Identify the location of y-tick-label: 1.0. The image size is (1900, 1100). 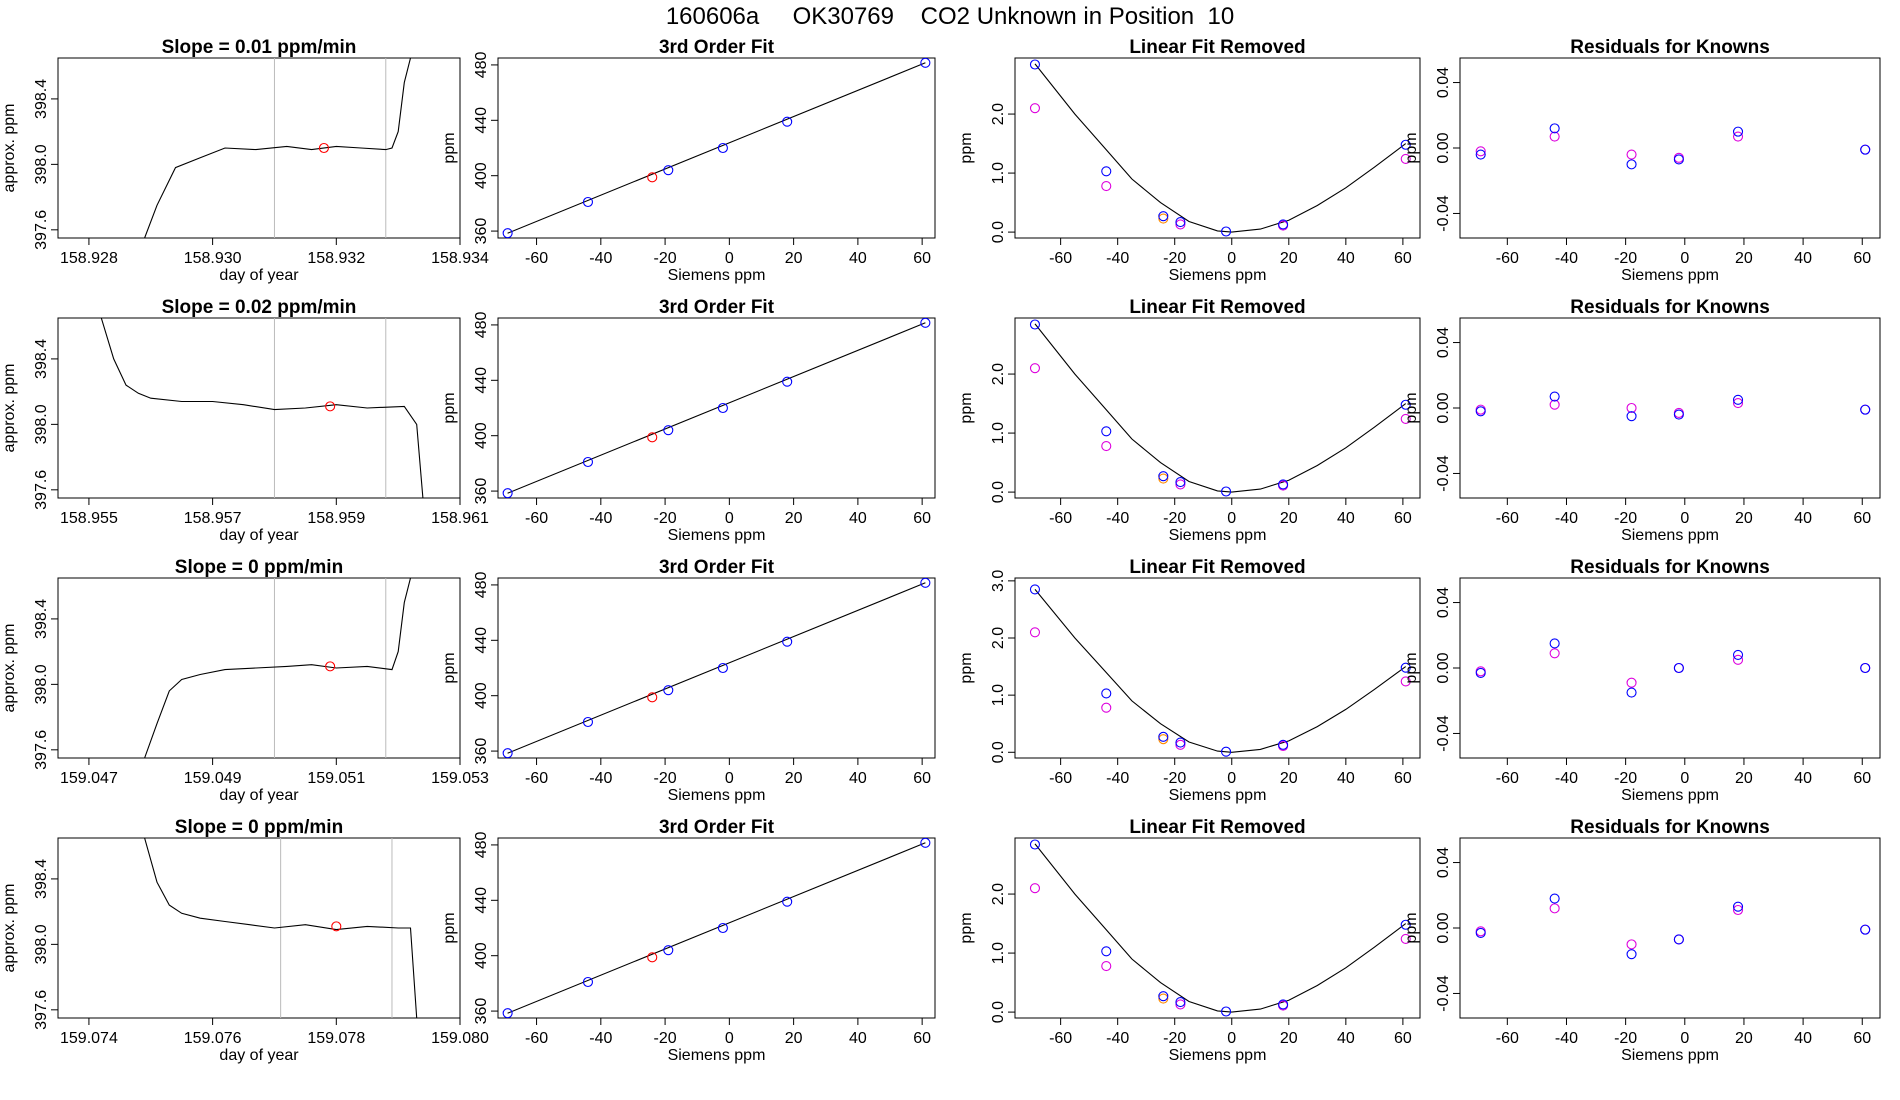
(998, 953).